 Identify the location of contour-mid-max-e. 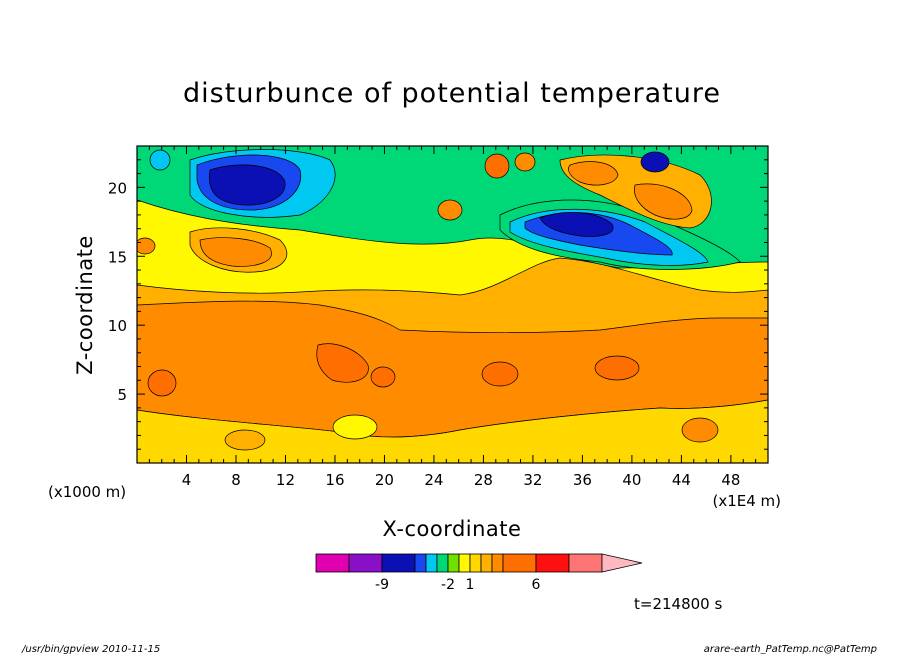
(162, 383).